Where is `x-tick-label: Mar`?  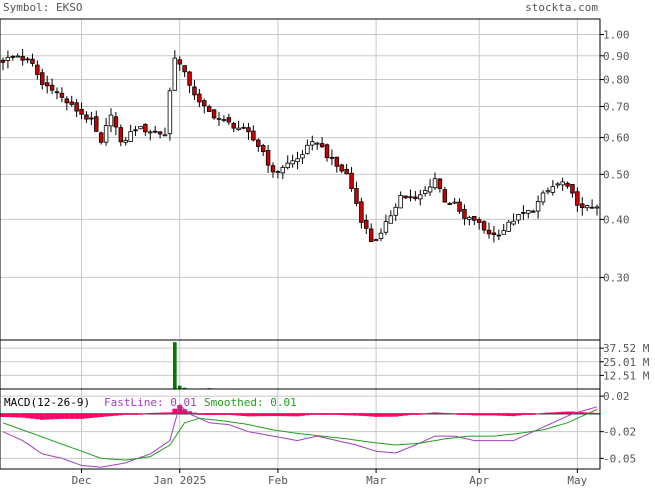
x-tick-label: Mar is located at coordinates (376, 480).